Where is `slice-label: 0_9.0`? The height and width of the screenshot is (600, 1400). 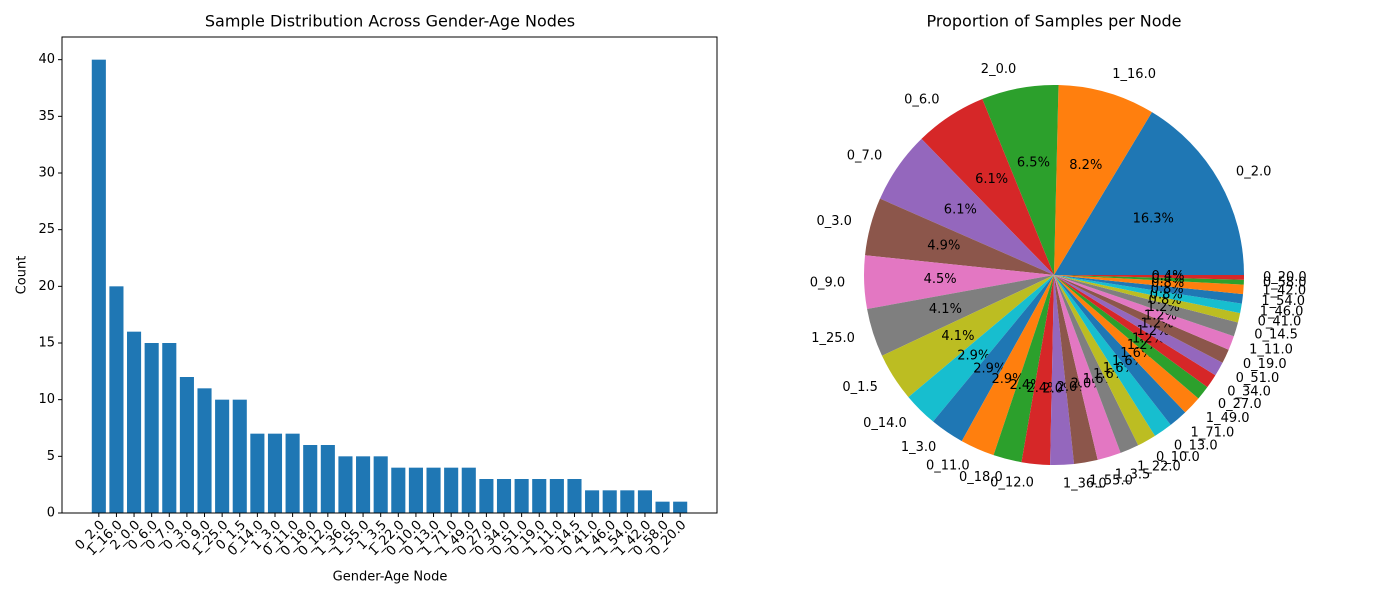
slice-label: 0_9.0 is located at coordinates (827, 282).